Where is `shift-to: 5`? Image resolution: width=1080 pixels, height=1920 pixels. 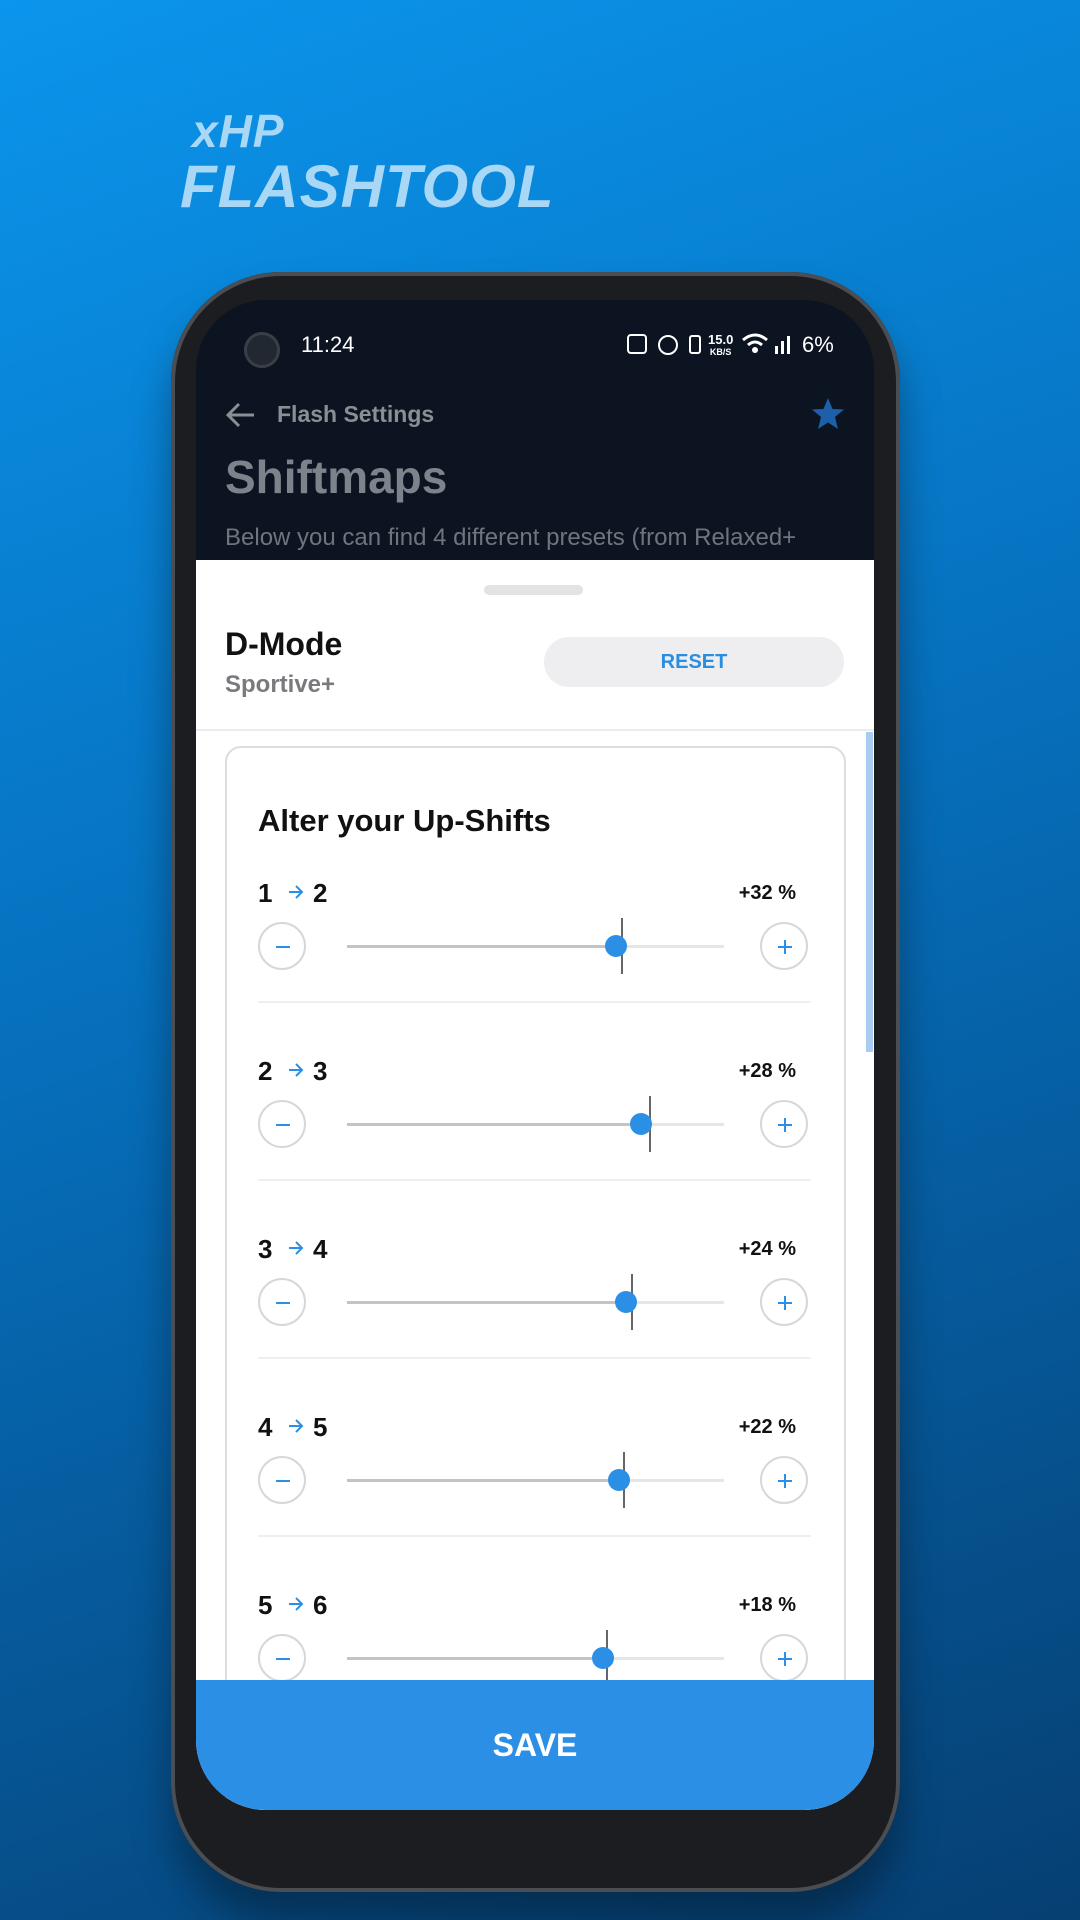 shift-to: 5 is located at coordinates (320, 1427).